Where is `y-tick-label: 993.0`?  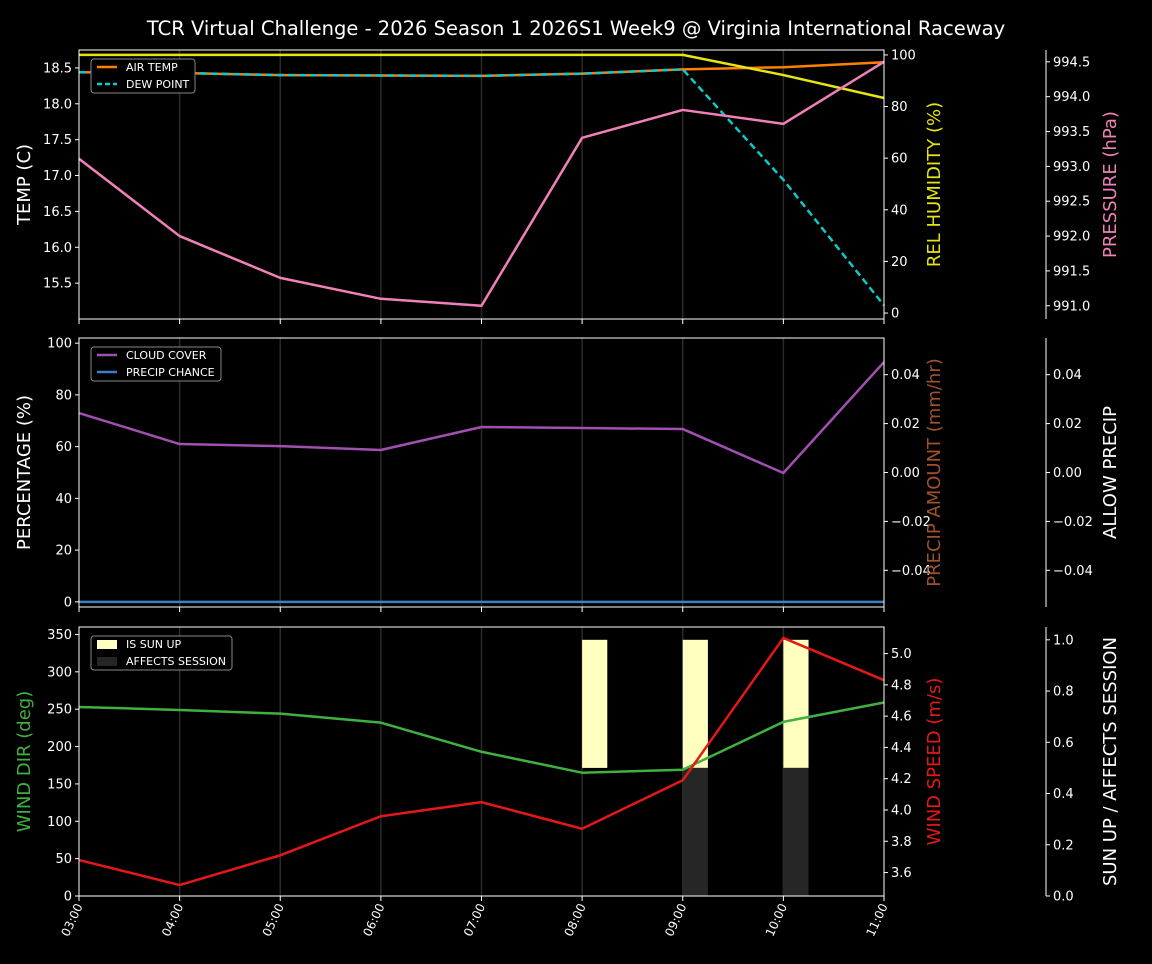 y-tick-label: 993.0 is located at coordinates (1071, 167).